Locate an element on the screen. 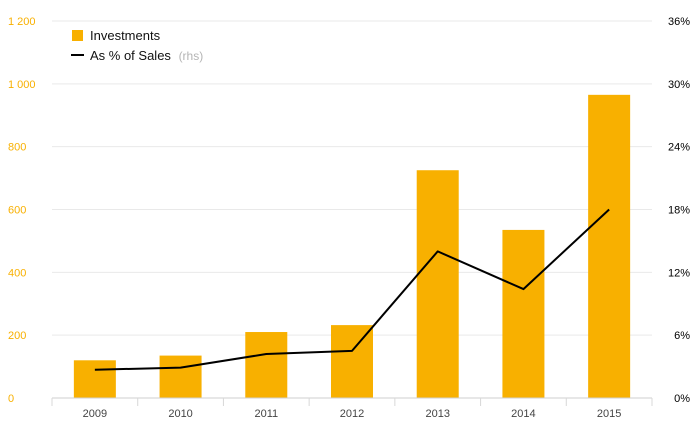 The image size is (700, 433). y-left-tick-label: 600 is located at coordinates (17, 211).